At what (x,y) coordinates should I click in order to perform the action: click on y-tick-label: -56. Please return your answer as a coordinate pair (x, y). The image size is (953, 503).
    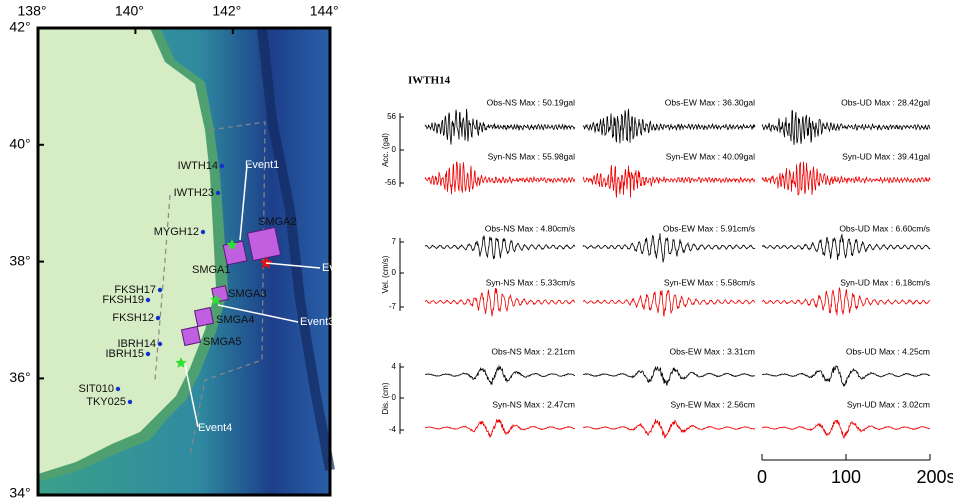
    Looking at the image, I should click on (390, 182).